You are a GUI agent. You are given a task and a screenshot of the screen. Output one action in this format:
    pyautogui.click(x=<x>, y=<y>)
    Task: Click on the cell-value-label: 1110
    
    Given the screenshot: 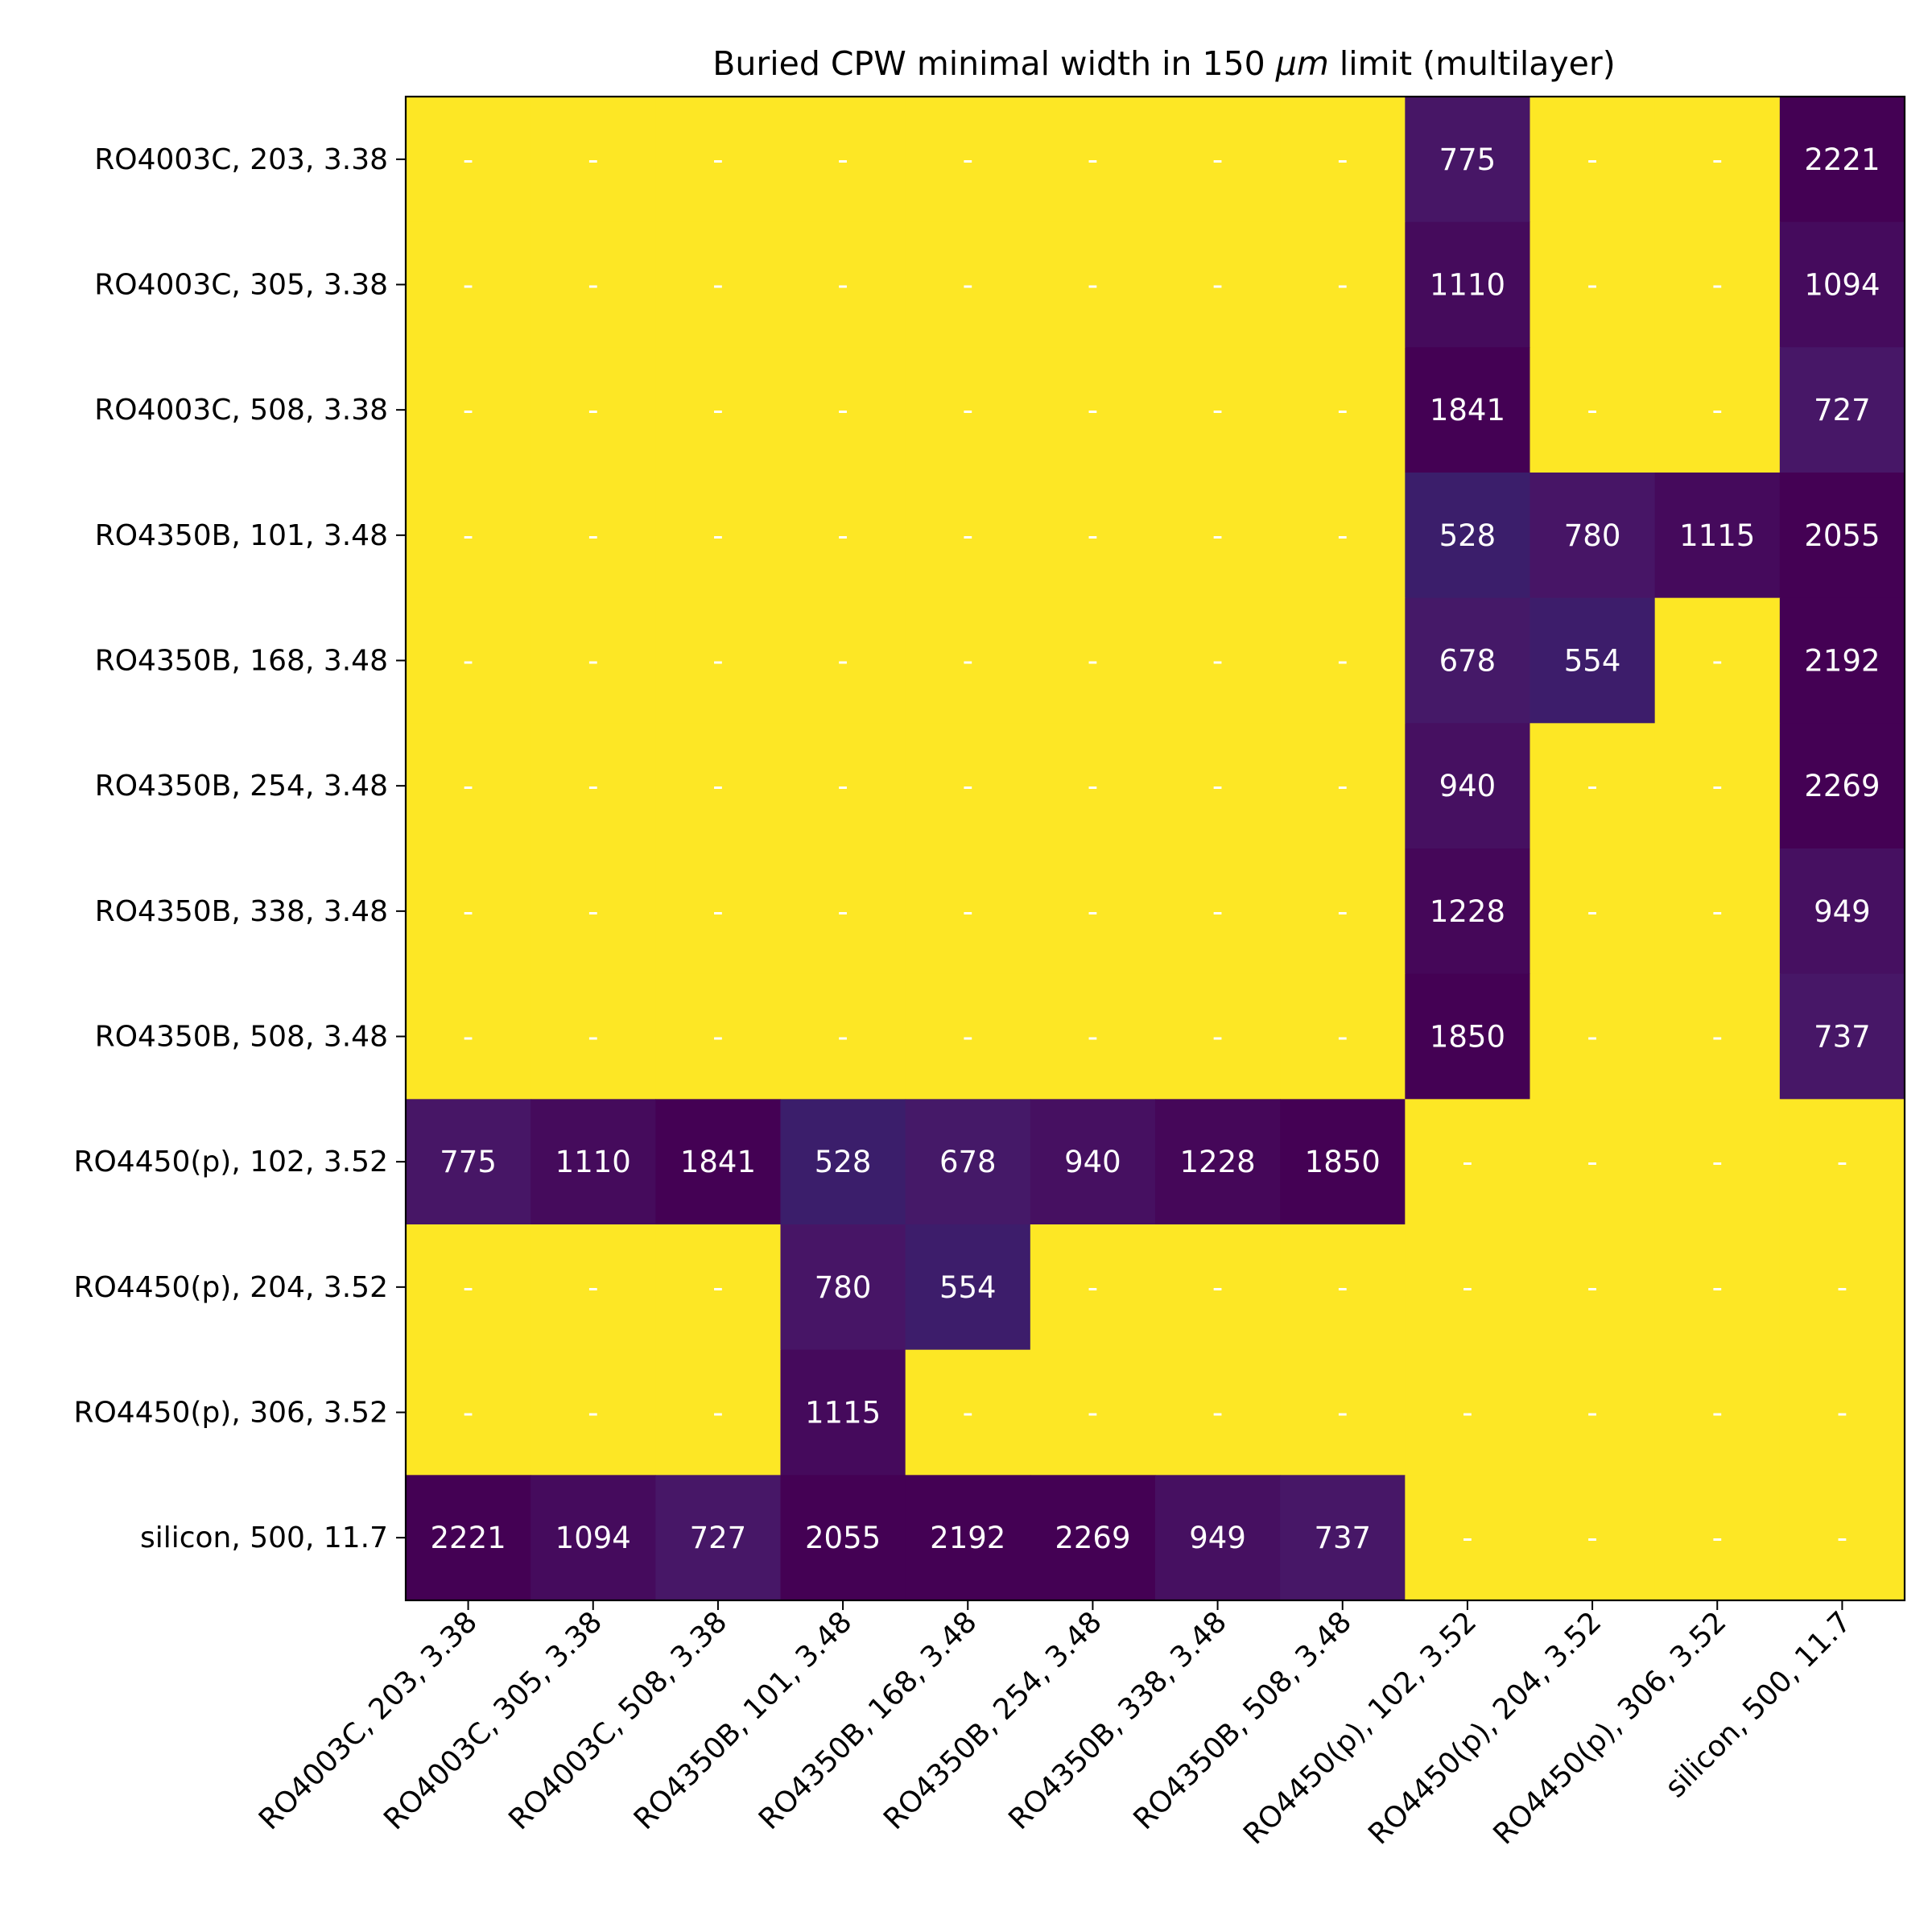 What is the action you would take?
    pyautogui.click(x=593, y=1162)
    